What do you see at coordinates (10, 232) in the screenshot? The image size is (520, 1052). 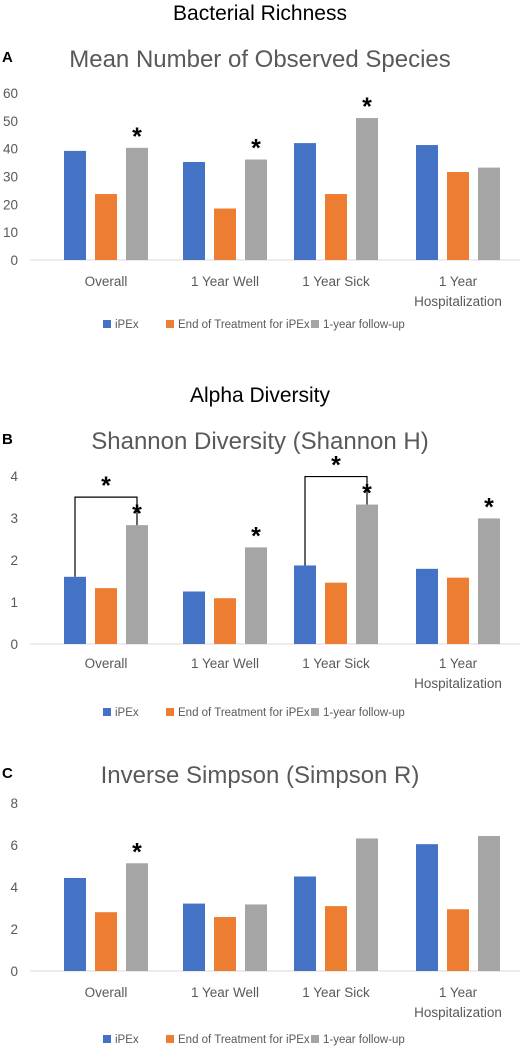 I see `chart-a-y-tick: 10` at bounding box center [10, 232].